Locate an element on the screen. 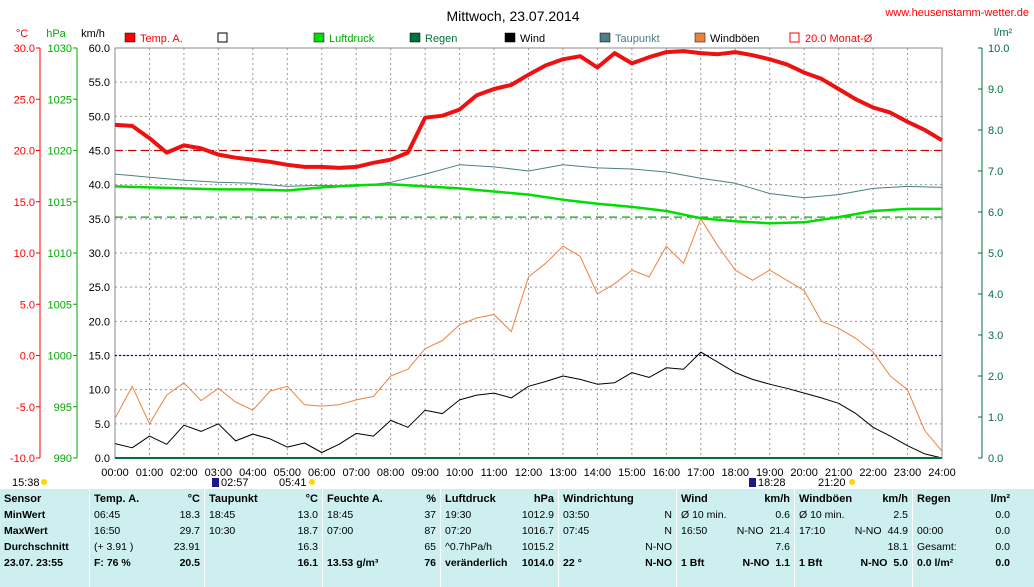  rain-tick-label: 6.0 is located at coordinates (995, 213).